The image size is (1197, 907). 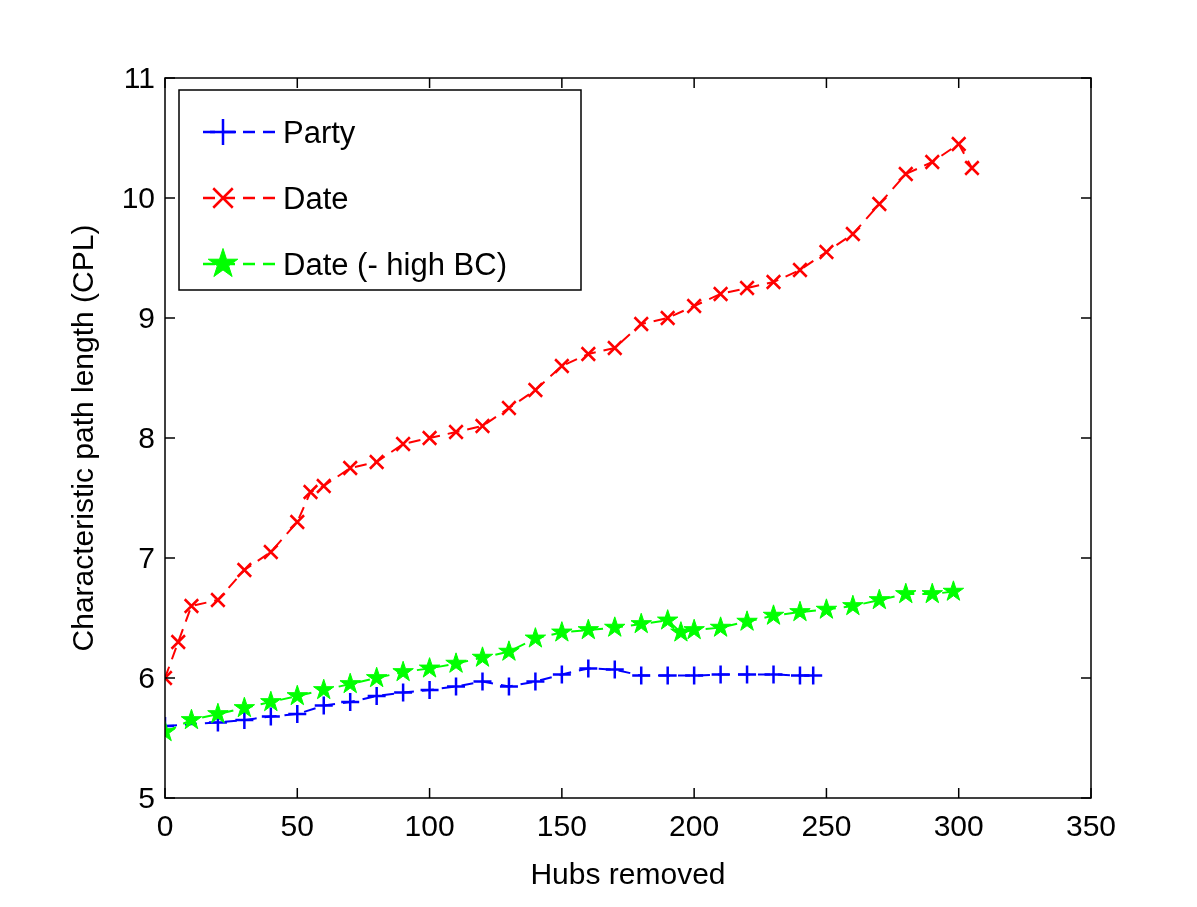 What do you see at coordinates (319, 132) in the screenshot?
I see `legend-label: Party` at bounding box center [319, 132].